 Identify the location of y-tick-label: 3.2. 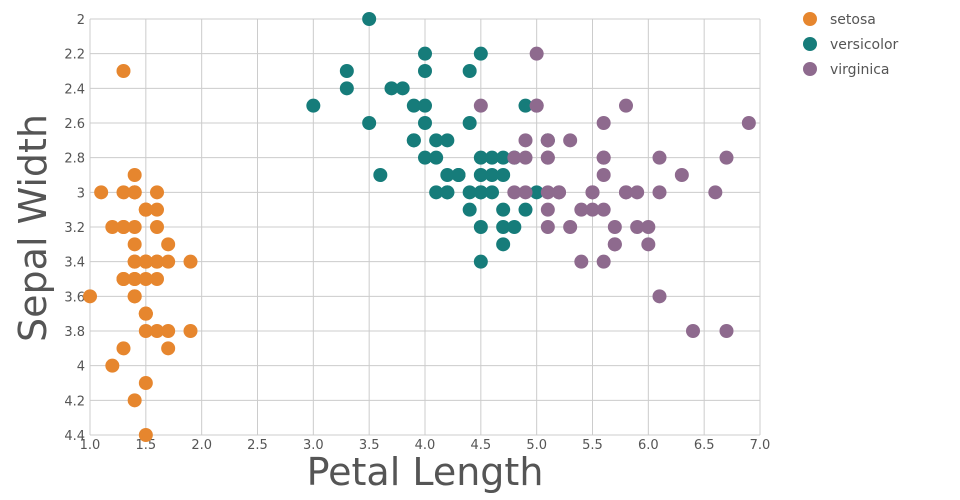
(74, 228).